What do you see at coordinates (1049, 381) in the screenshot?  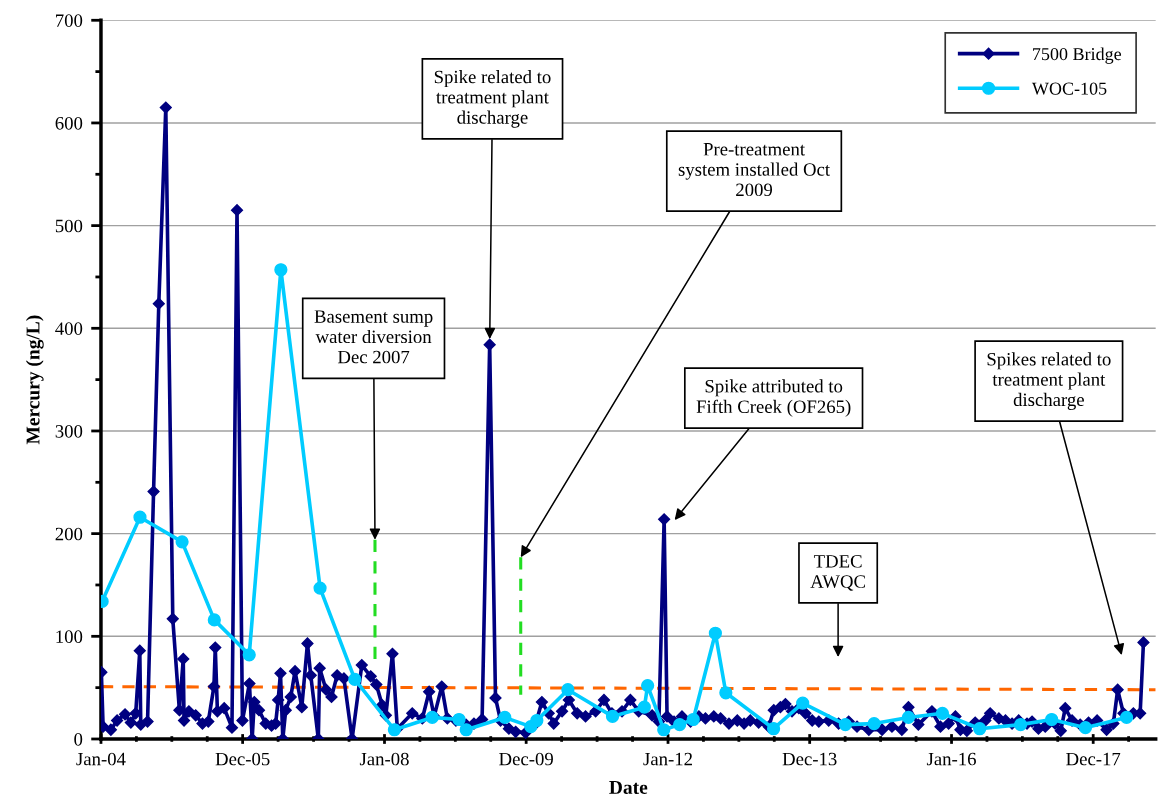 I see `annotation: Spikes related to treatment plant discharge` at bounding box center [1049, 381].